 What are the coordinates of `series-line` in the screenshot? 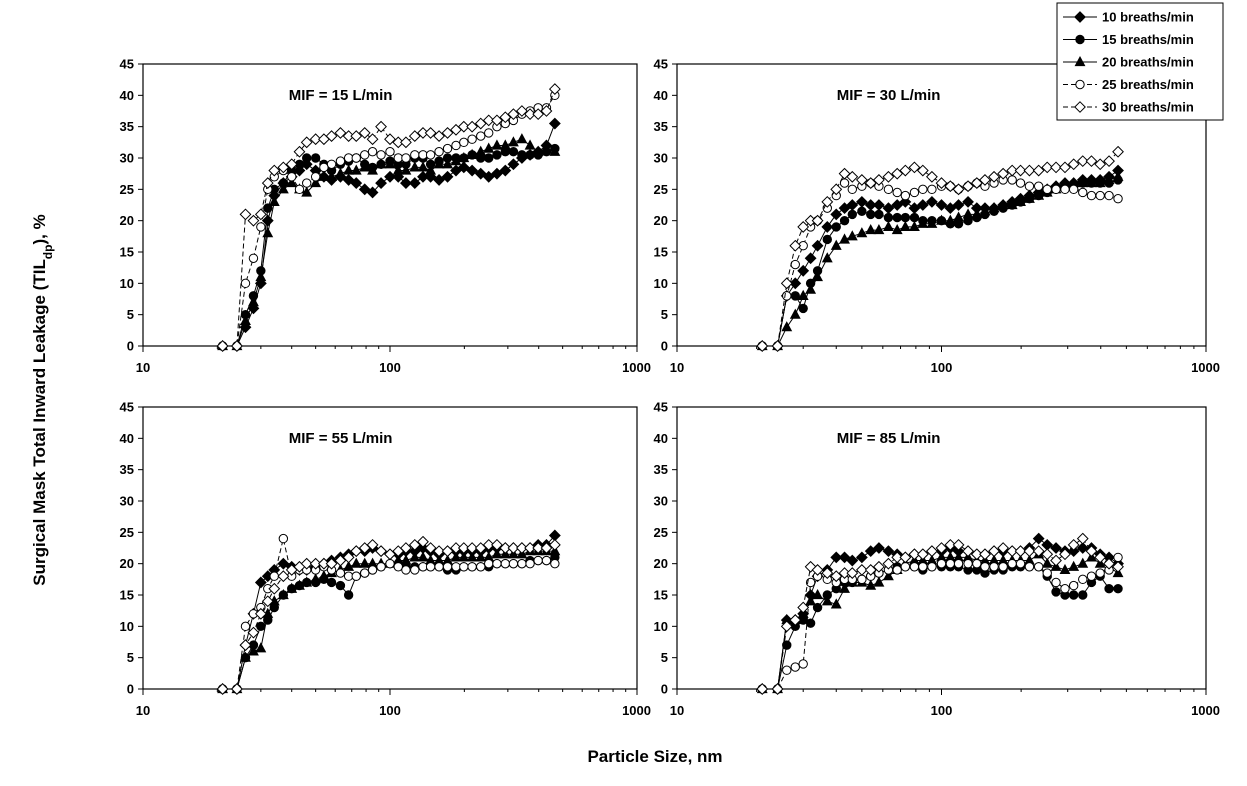 It's located at (389, 614).